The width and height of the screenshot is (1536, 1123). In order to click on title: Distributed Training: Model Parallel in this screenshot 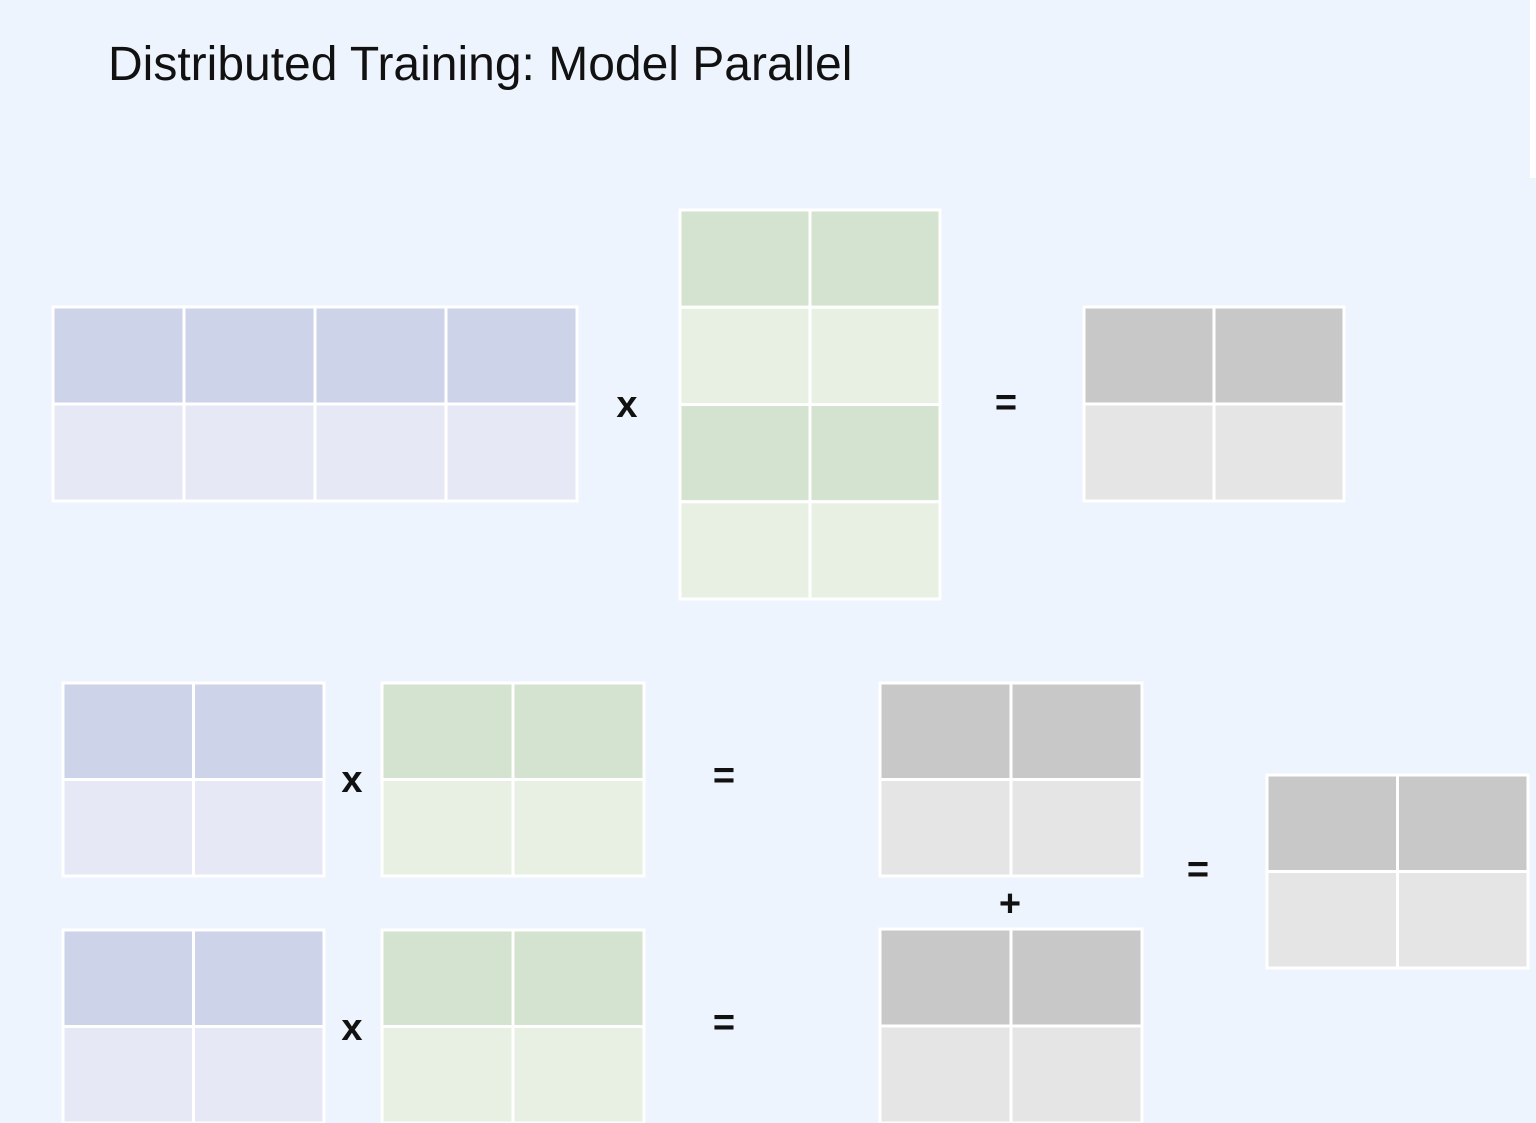, I will do `click(480, 64)`.